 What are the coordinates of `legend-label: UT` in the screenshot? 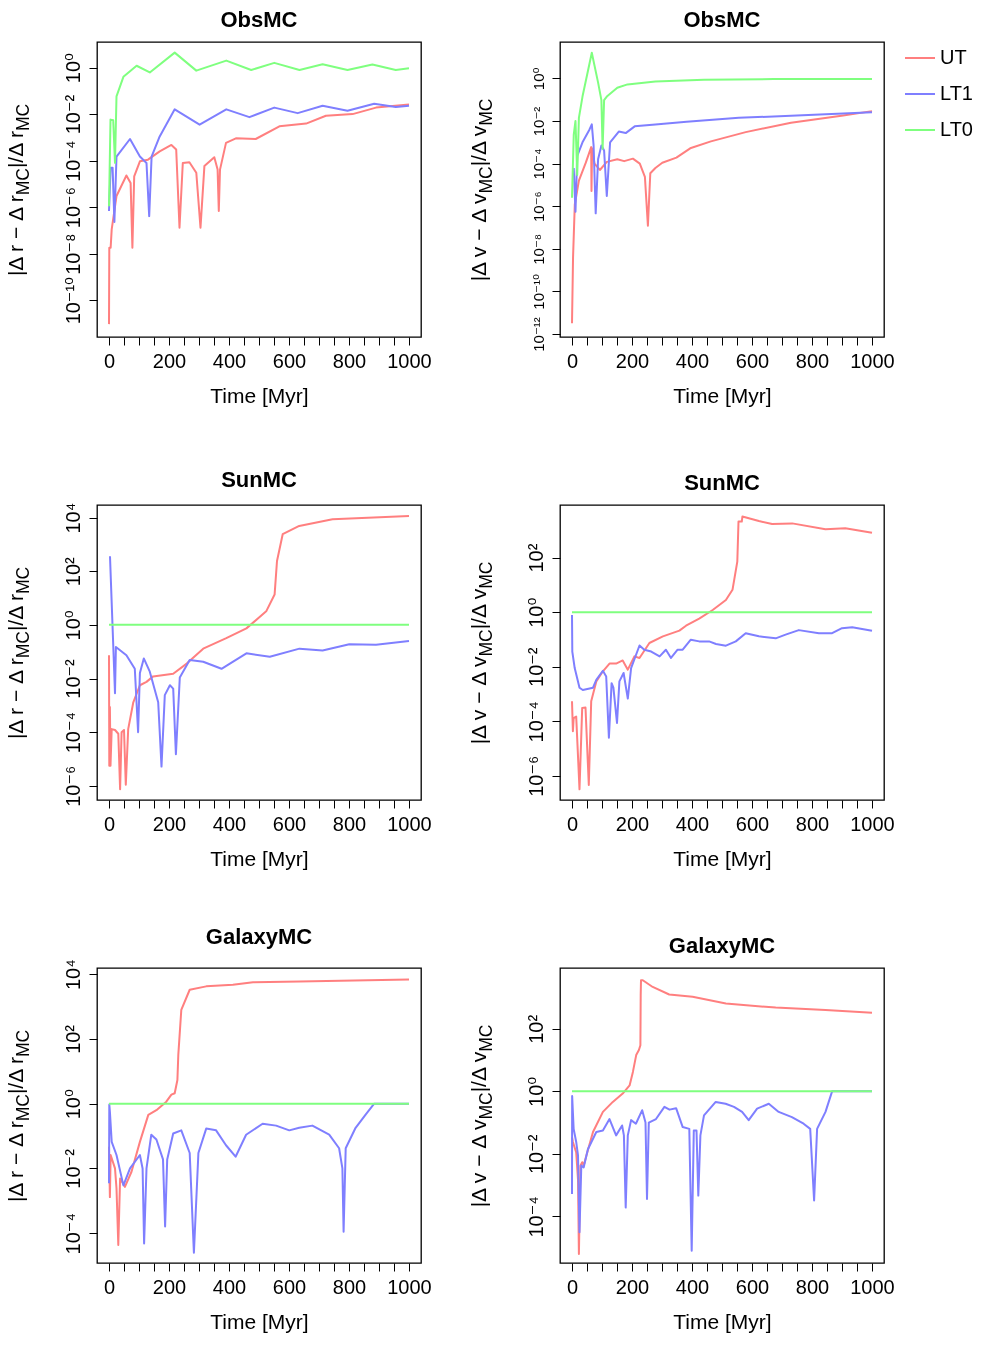 It's located at (953, 57).